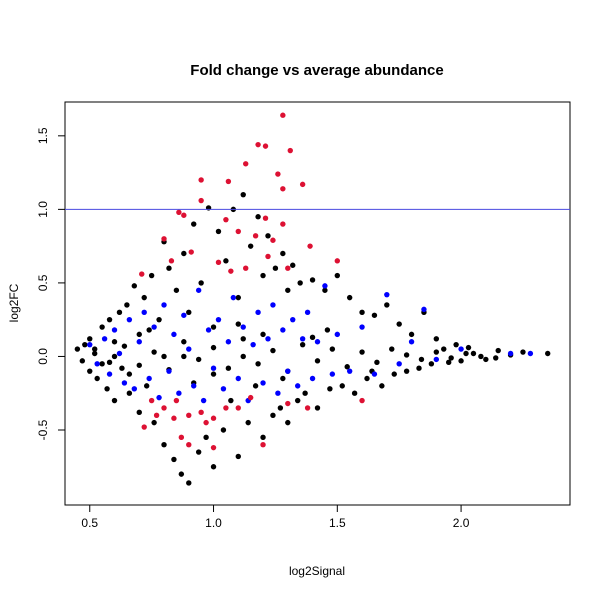 Image resolution: width=600 pixels, height=600 pixels. Describe the element at coordinates (461, 523) in the screenshot. I see `x-tick-label: 2.0` at that location.